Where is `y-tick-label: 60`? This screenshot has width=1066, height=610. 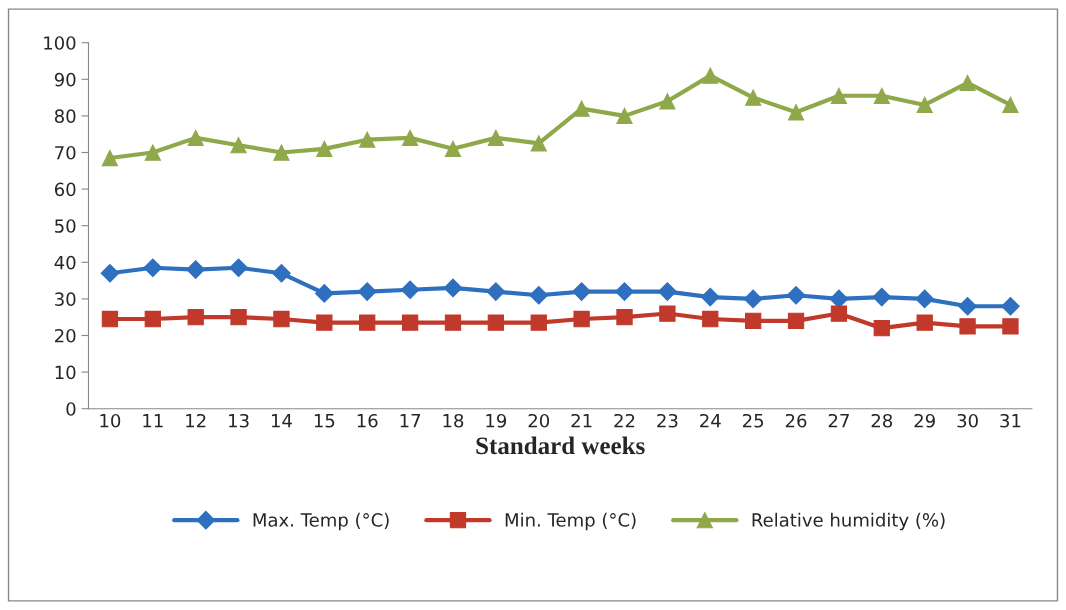
y-tick-label: 60 is located at coordinates (65, 189).